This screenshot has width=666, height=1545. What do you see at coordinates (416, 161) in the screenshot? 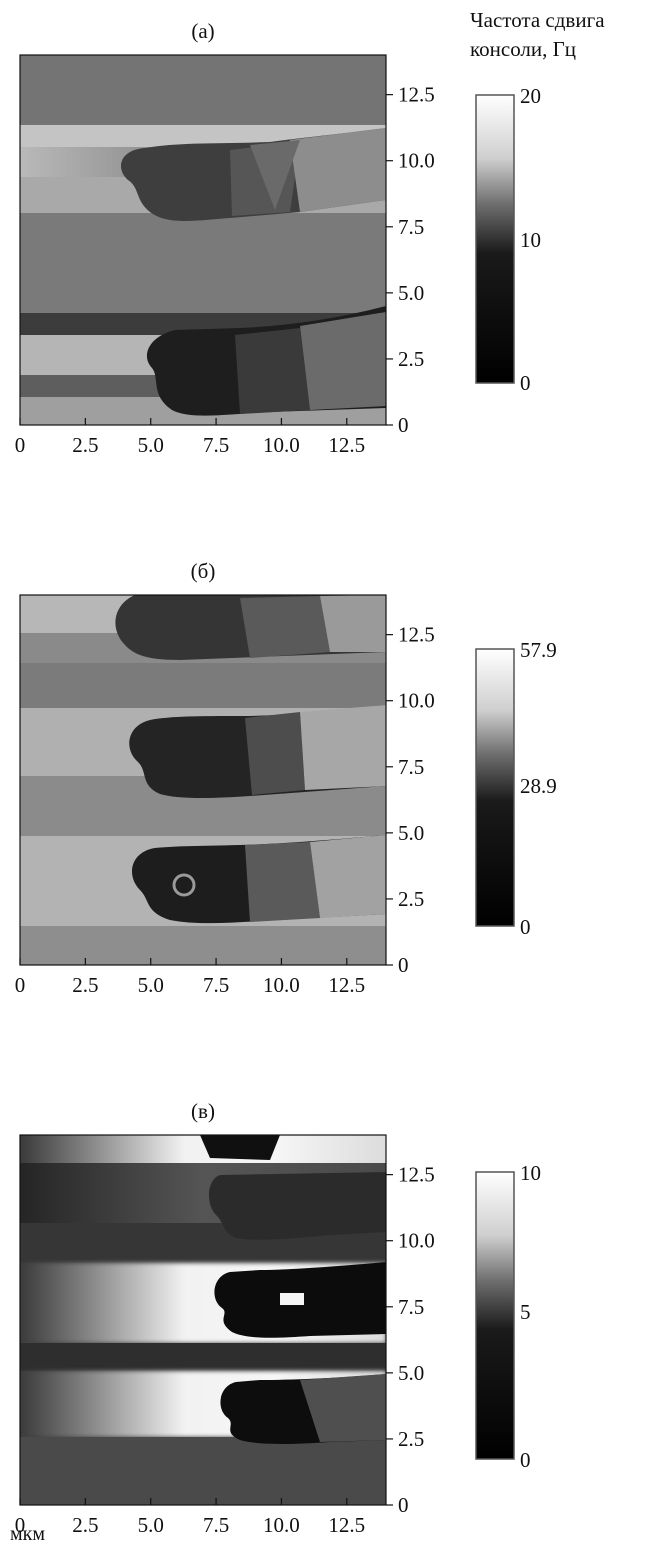
I see `panel-a-y-tick-label: 10.0` at bounding box center [416, 161].